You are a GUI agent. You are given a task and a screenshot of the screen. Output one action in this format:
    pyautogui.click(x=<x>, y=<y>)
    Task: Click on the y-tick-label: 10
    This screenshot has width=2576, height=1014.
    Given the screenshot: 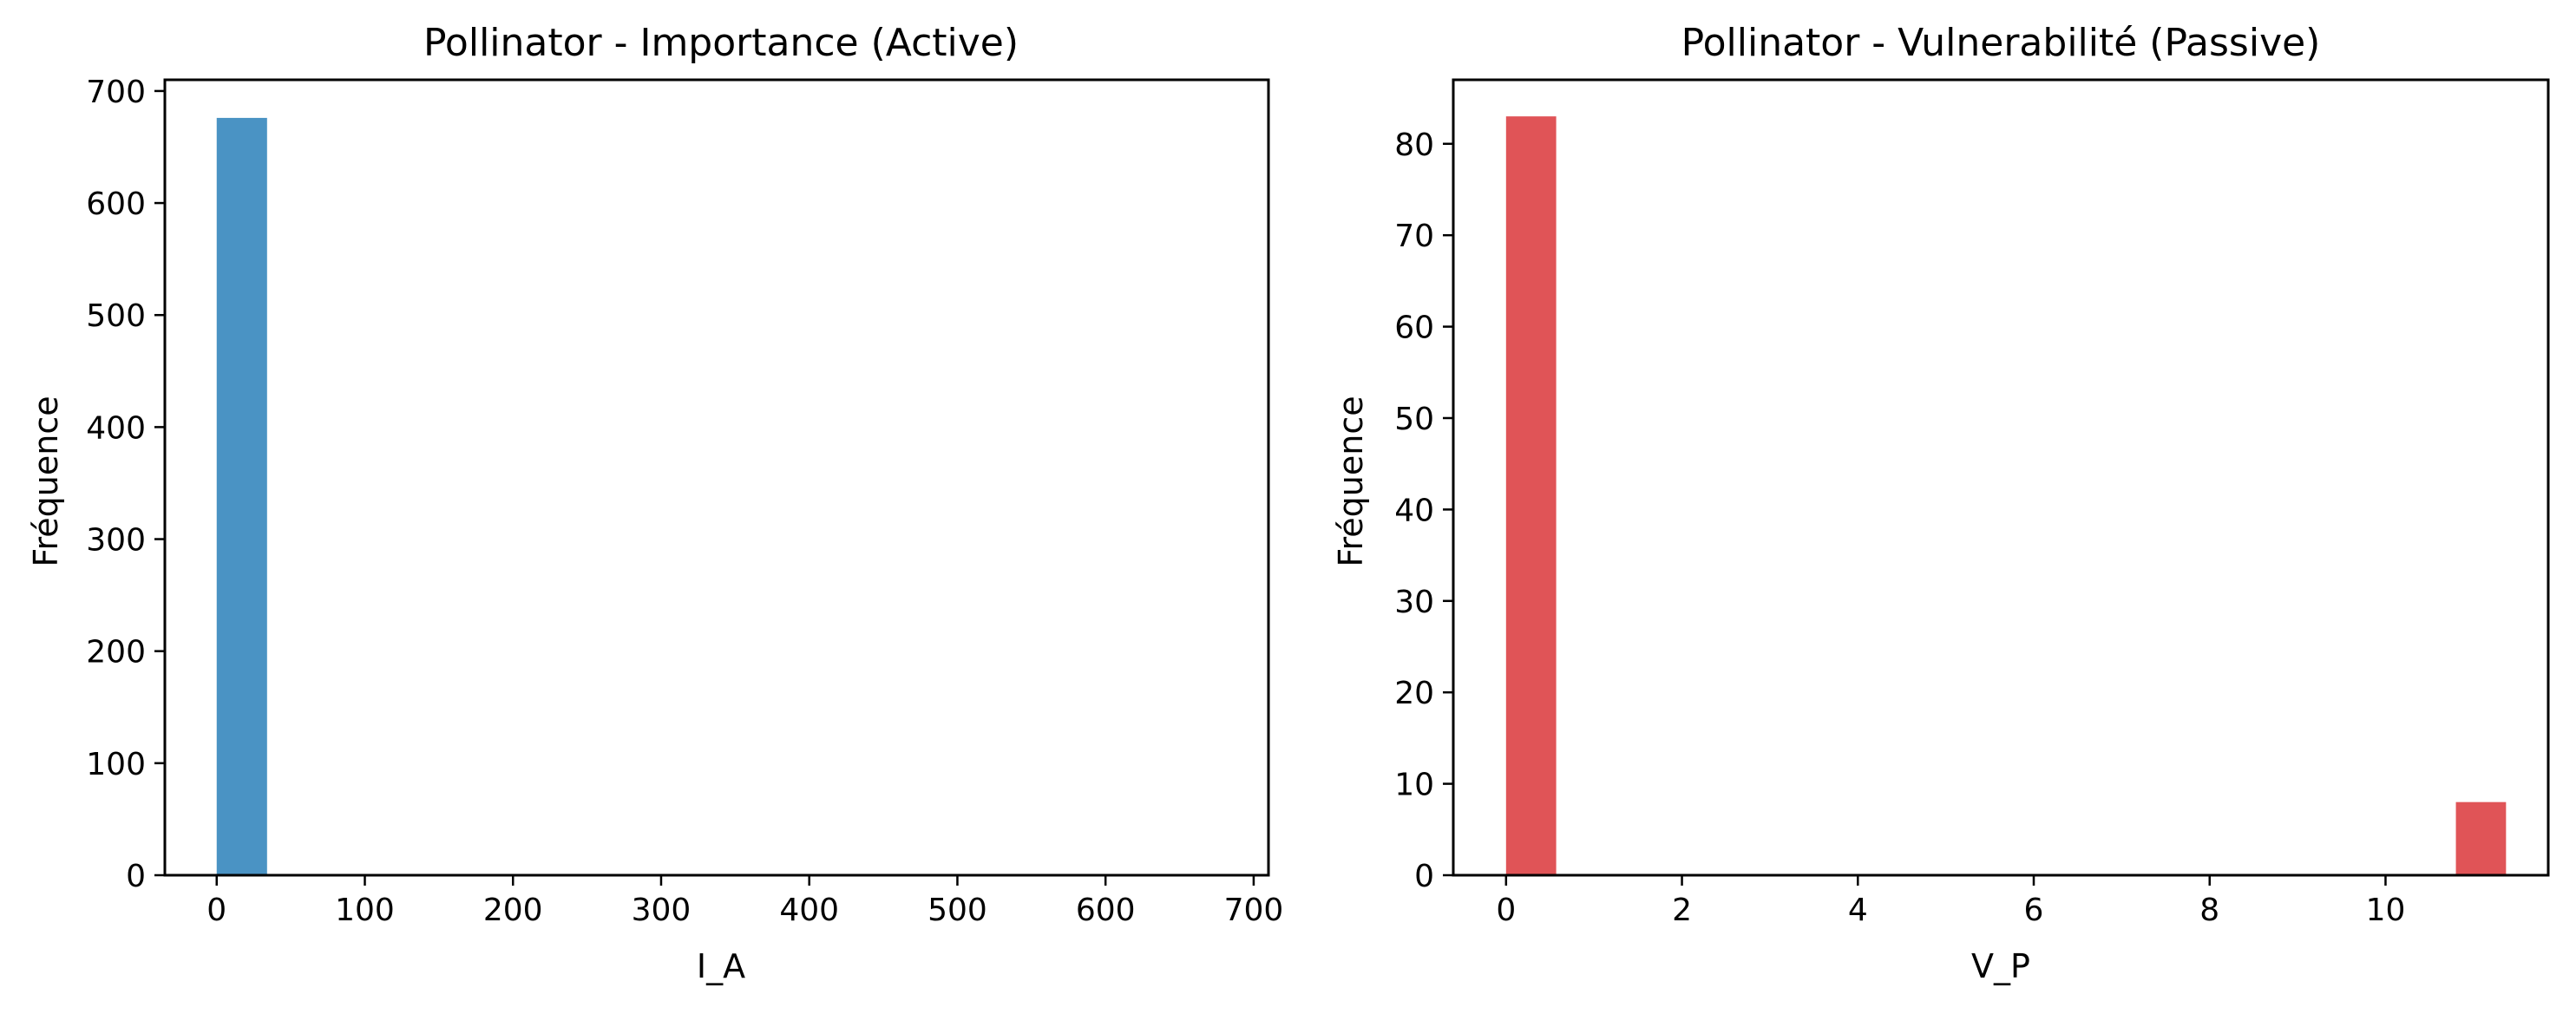 What is the action you would take?
    pyautogui.click(x=1414, y=785)
    